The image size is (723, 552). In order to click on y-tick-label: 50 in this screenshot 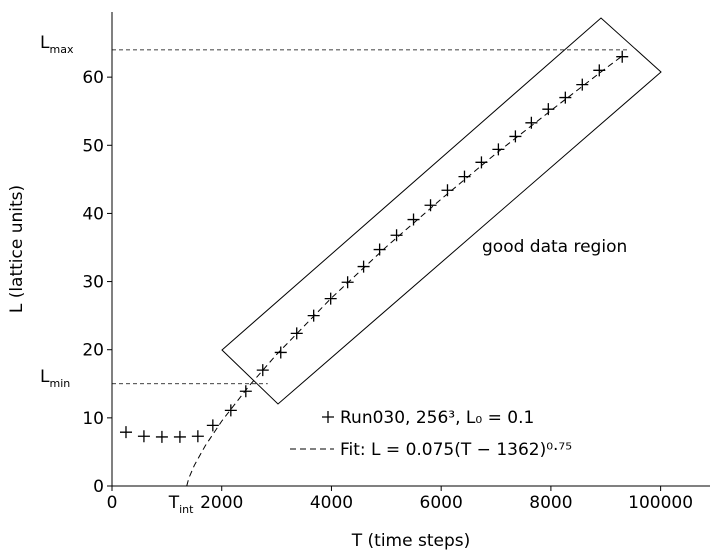, I will do `click(93, 146)`.